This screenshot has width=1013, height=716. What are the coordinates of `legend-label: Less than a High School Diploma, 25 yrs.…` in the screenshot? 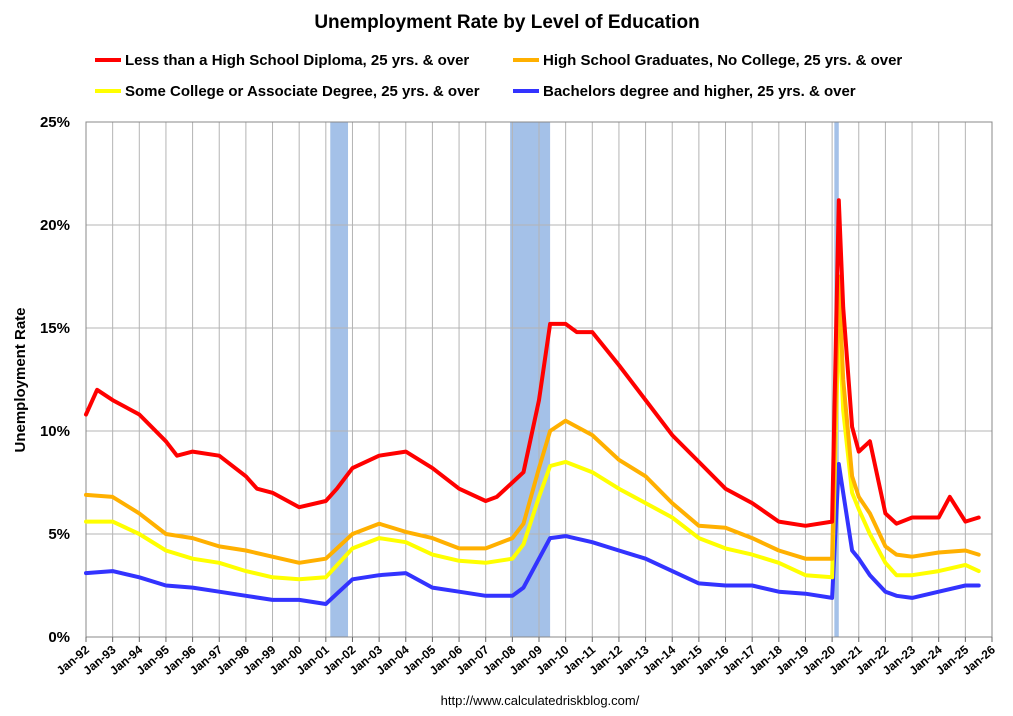 It's located at (297, 60).